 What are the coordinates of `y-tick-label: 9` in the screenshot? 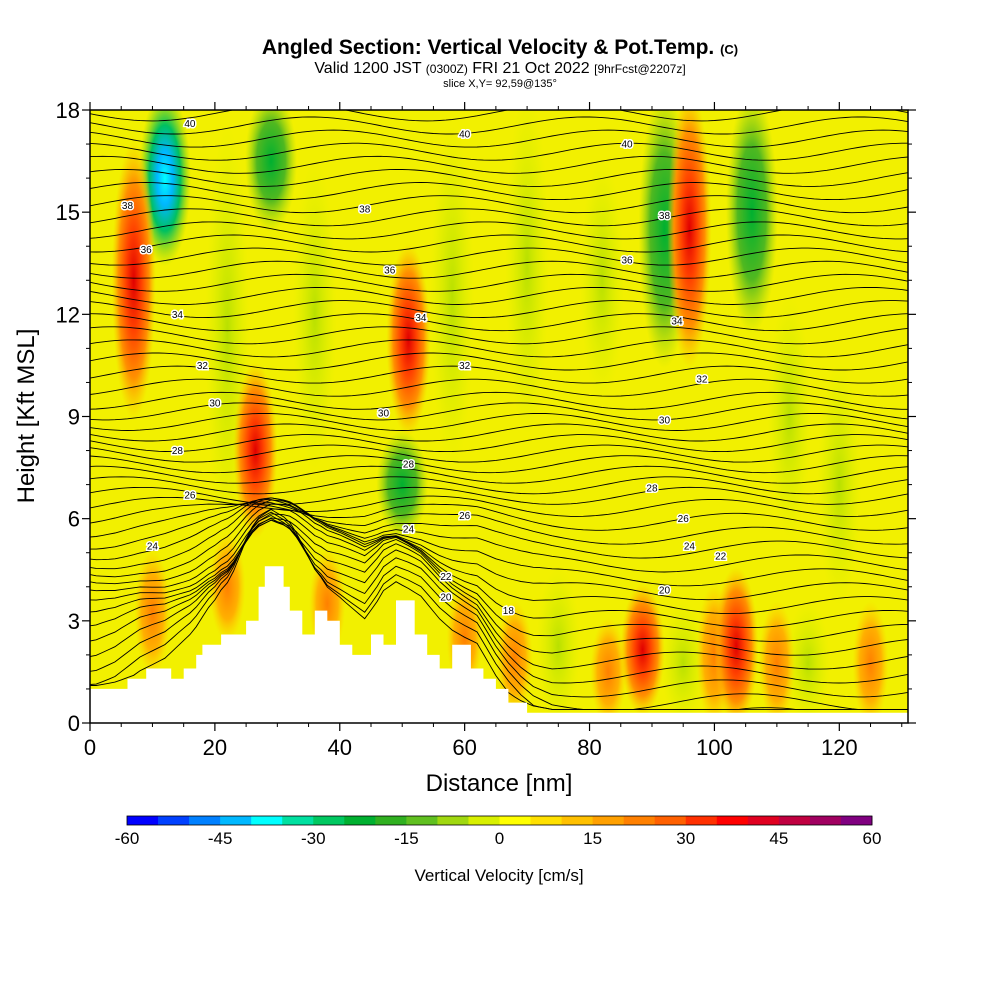 It's located at (74, 417).